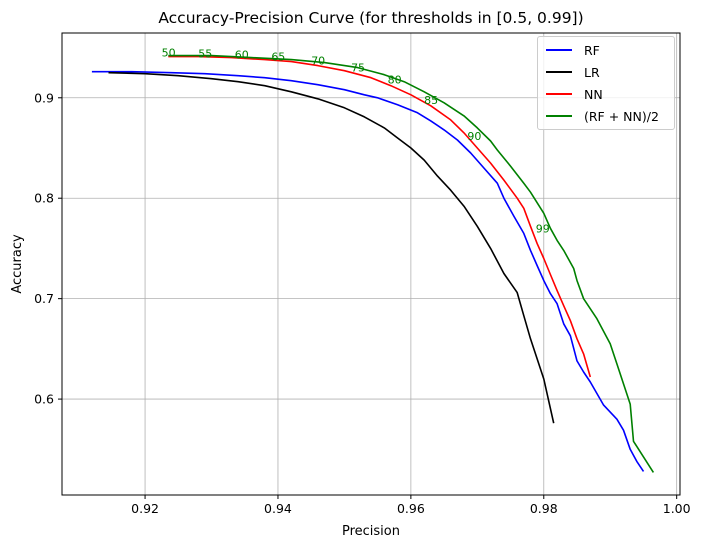 The image size is (701, 547). Describe the element at coordinates (431, 100) in the screenshot. I see `threshold-annotation: 85` at that location.